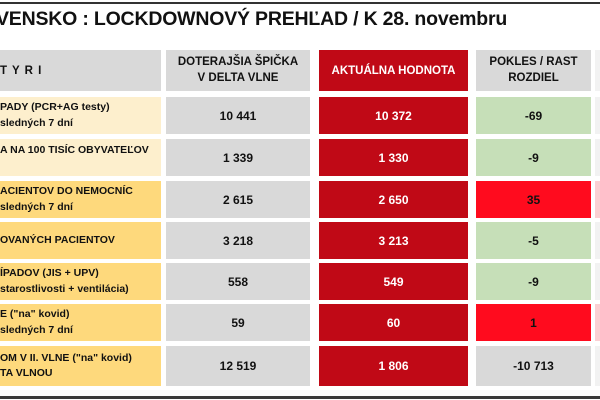  Describe the element at coordinates (74, 150) in the screenshot. I see `row-label-line1: A NA 100 TISÍC OBYVATEĽOV` at that location.